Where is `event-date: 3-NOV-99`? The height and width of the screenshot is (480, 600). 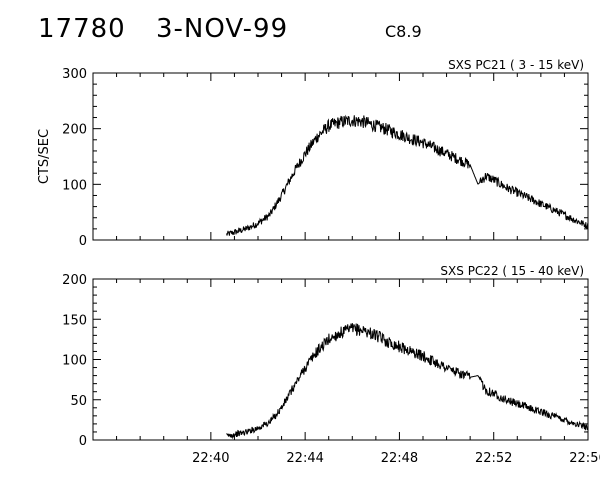 event-date: 3-NOV-99 is located at coordinates (222, 29).